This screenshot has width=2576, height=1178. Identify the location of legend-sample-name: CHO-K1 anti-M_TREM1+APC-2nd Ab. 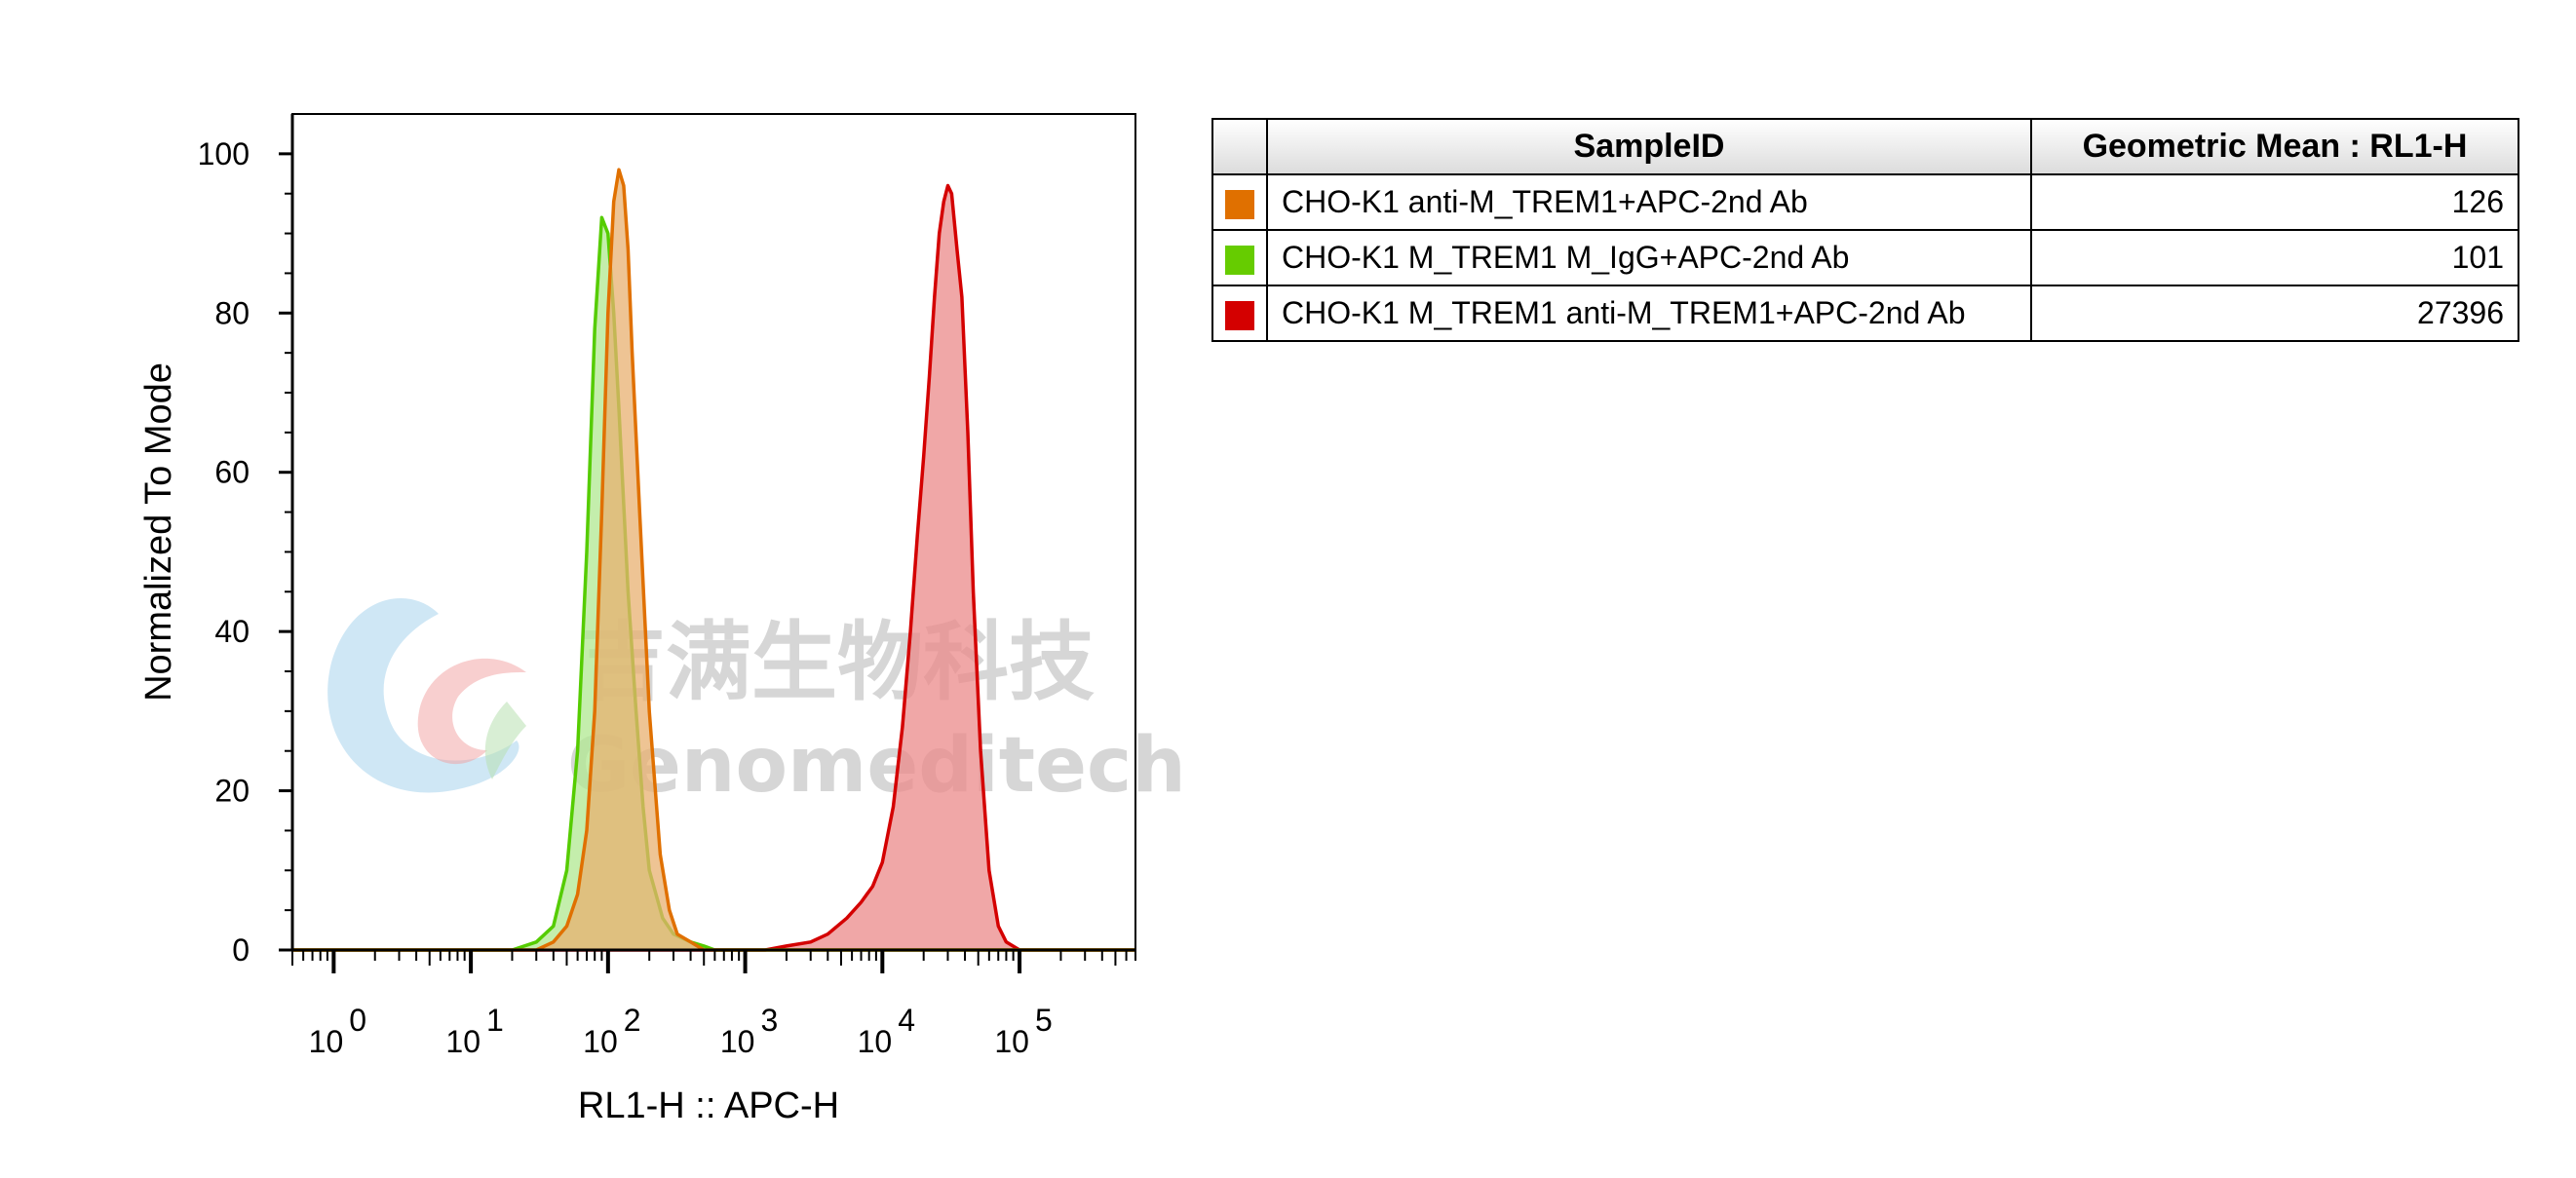
(1649, 202).